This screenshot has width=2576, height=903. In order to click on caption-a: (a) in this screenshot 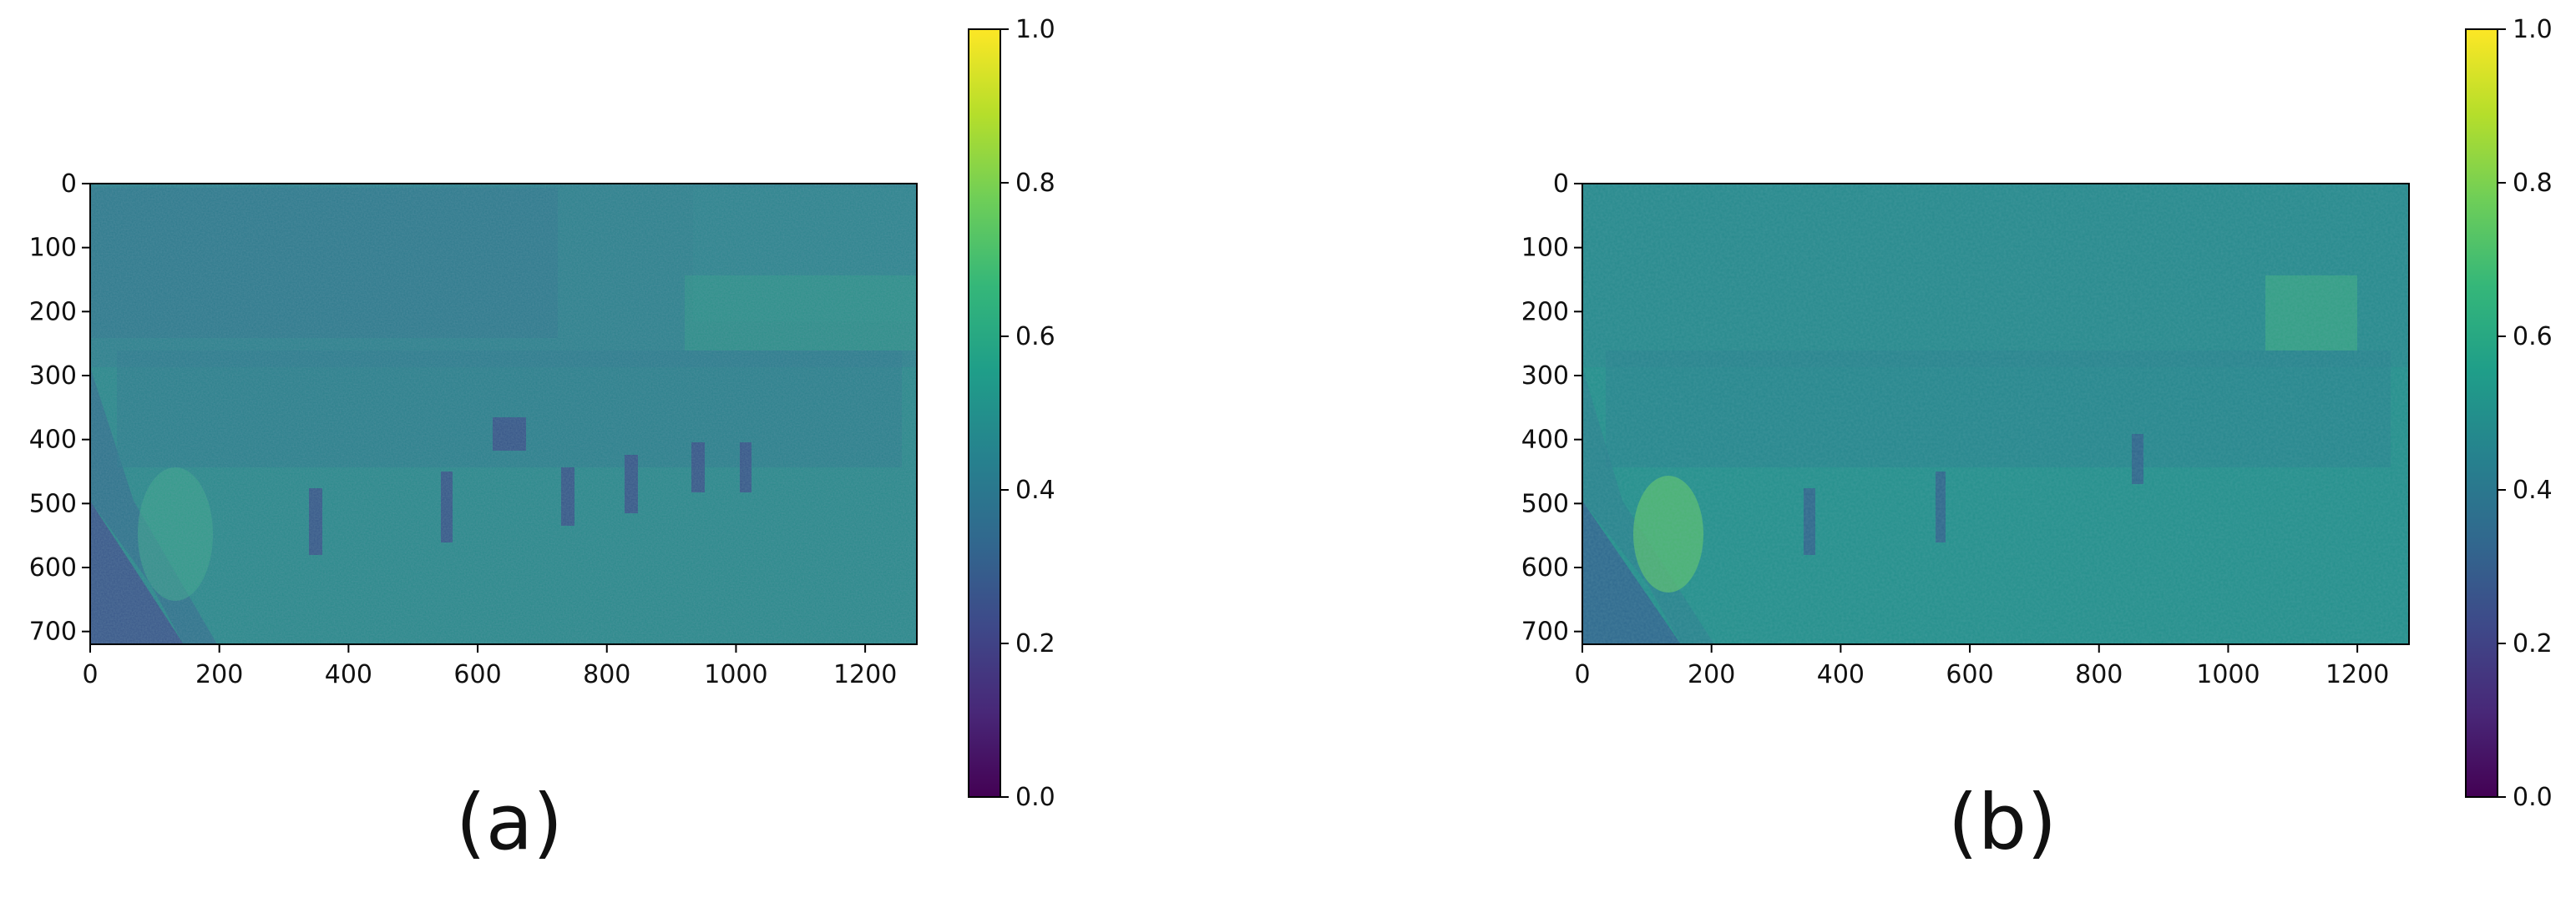, I will do `click(509, 822)`.